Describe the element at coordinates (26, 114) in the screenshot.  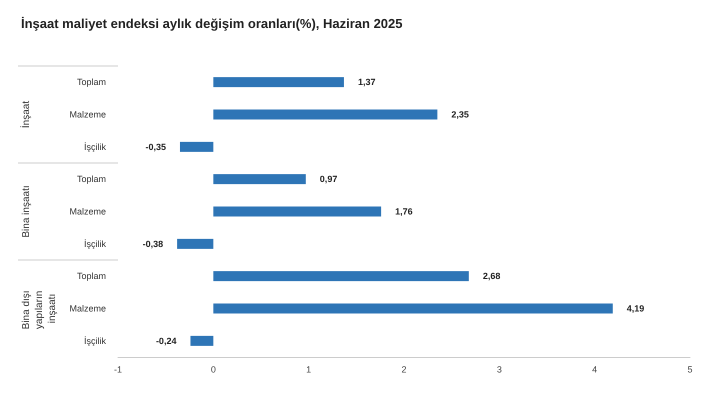
I see `text: İnşaat` at that location.